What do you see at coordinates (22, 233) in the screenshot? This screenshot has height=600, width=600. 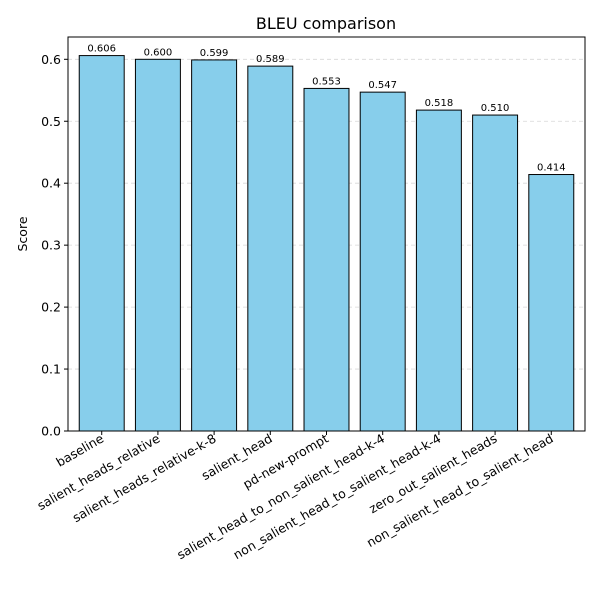 I see `y-axis-label: Score` at bounding box center [22, 233].